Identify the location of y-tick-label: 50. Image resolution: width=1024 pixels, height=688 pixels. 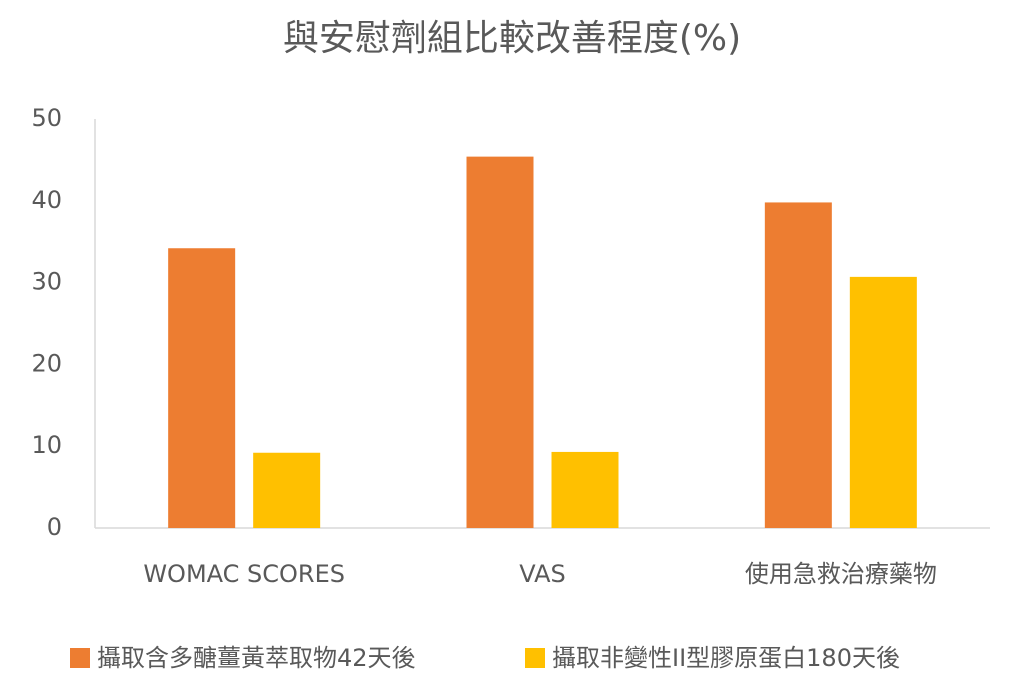
(46, 118).